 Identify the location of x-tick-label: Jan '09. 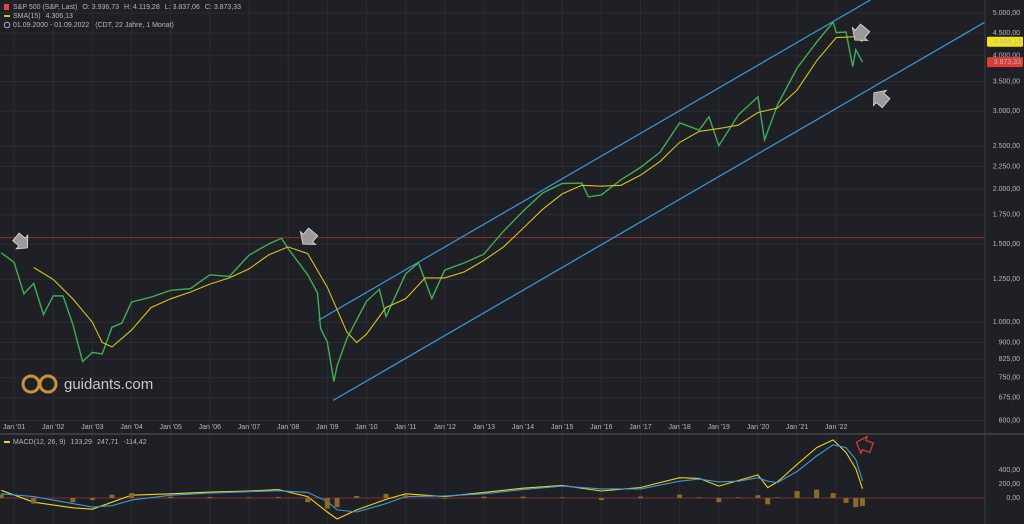
(327, 427).